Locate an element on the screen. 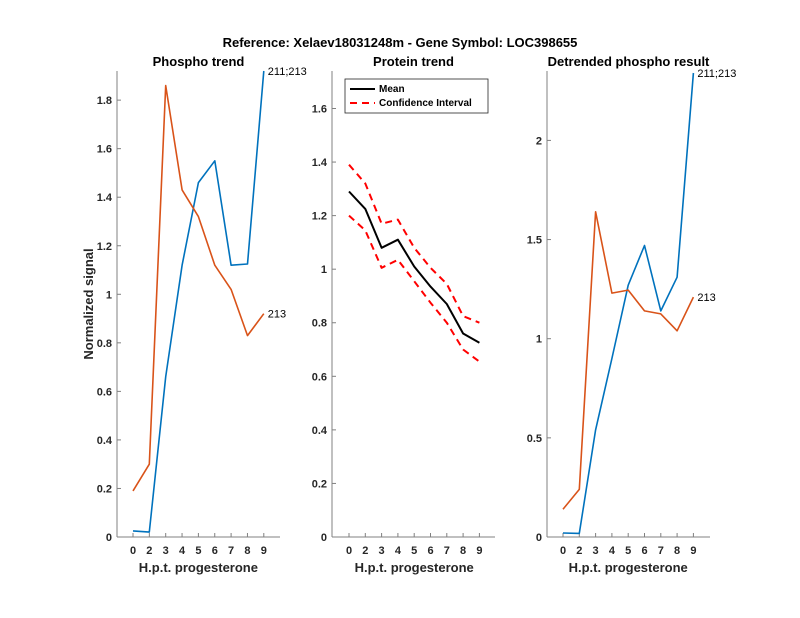  y-axis-label: Normalized signal is located at coordinates (88, 303).